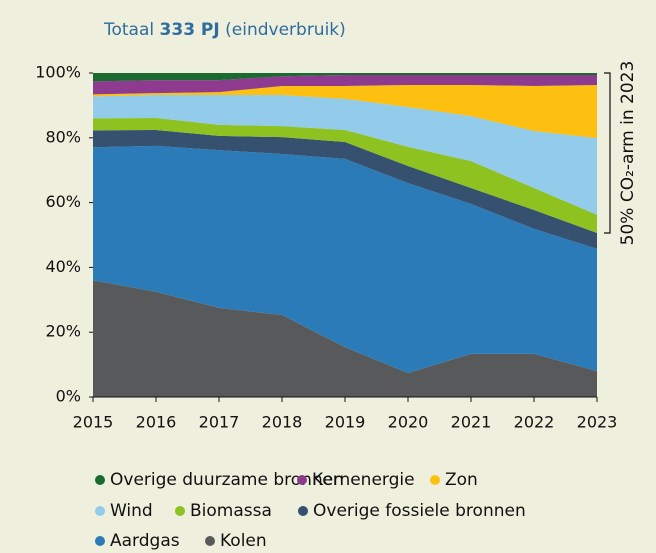 This screenshot has height=553, width=656. I want to click on y-tick-label: 40%, so click(63, 266).